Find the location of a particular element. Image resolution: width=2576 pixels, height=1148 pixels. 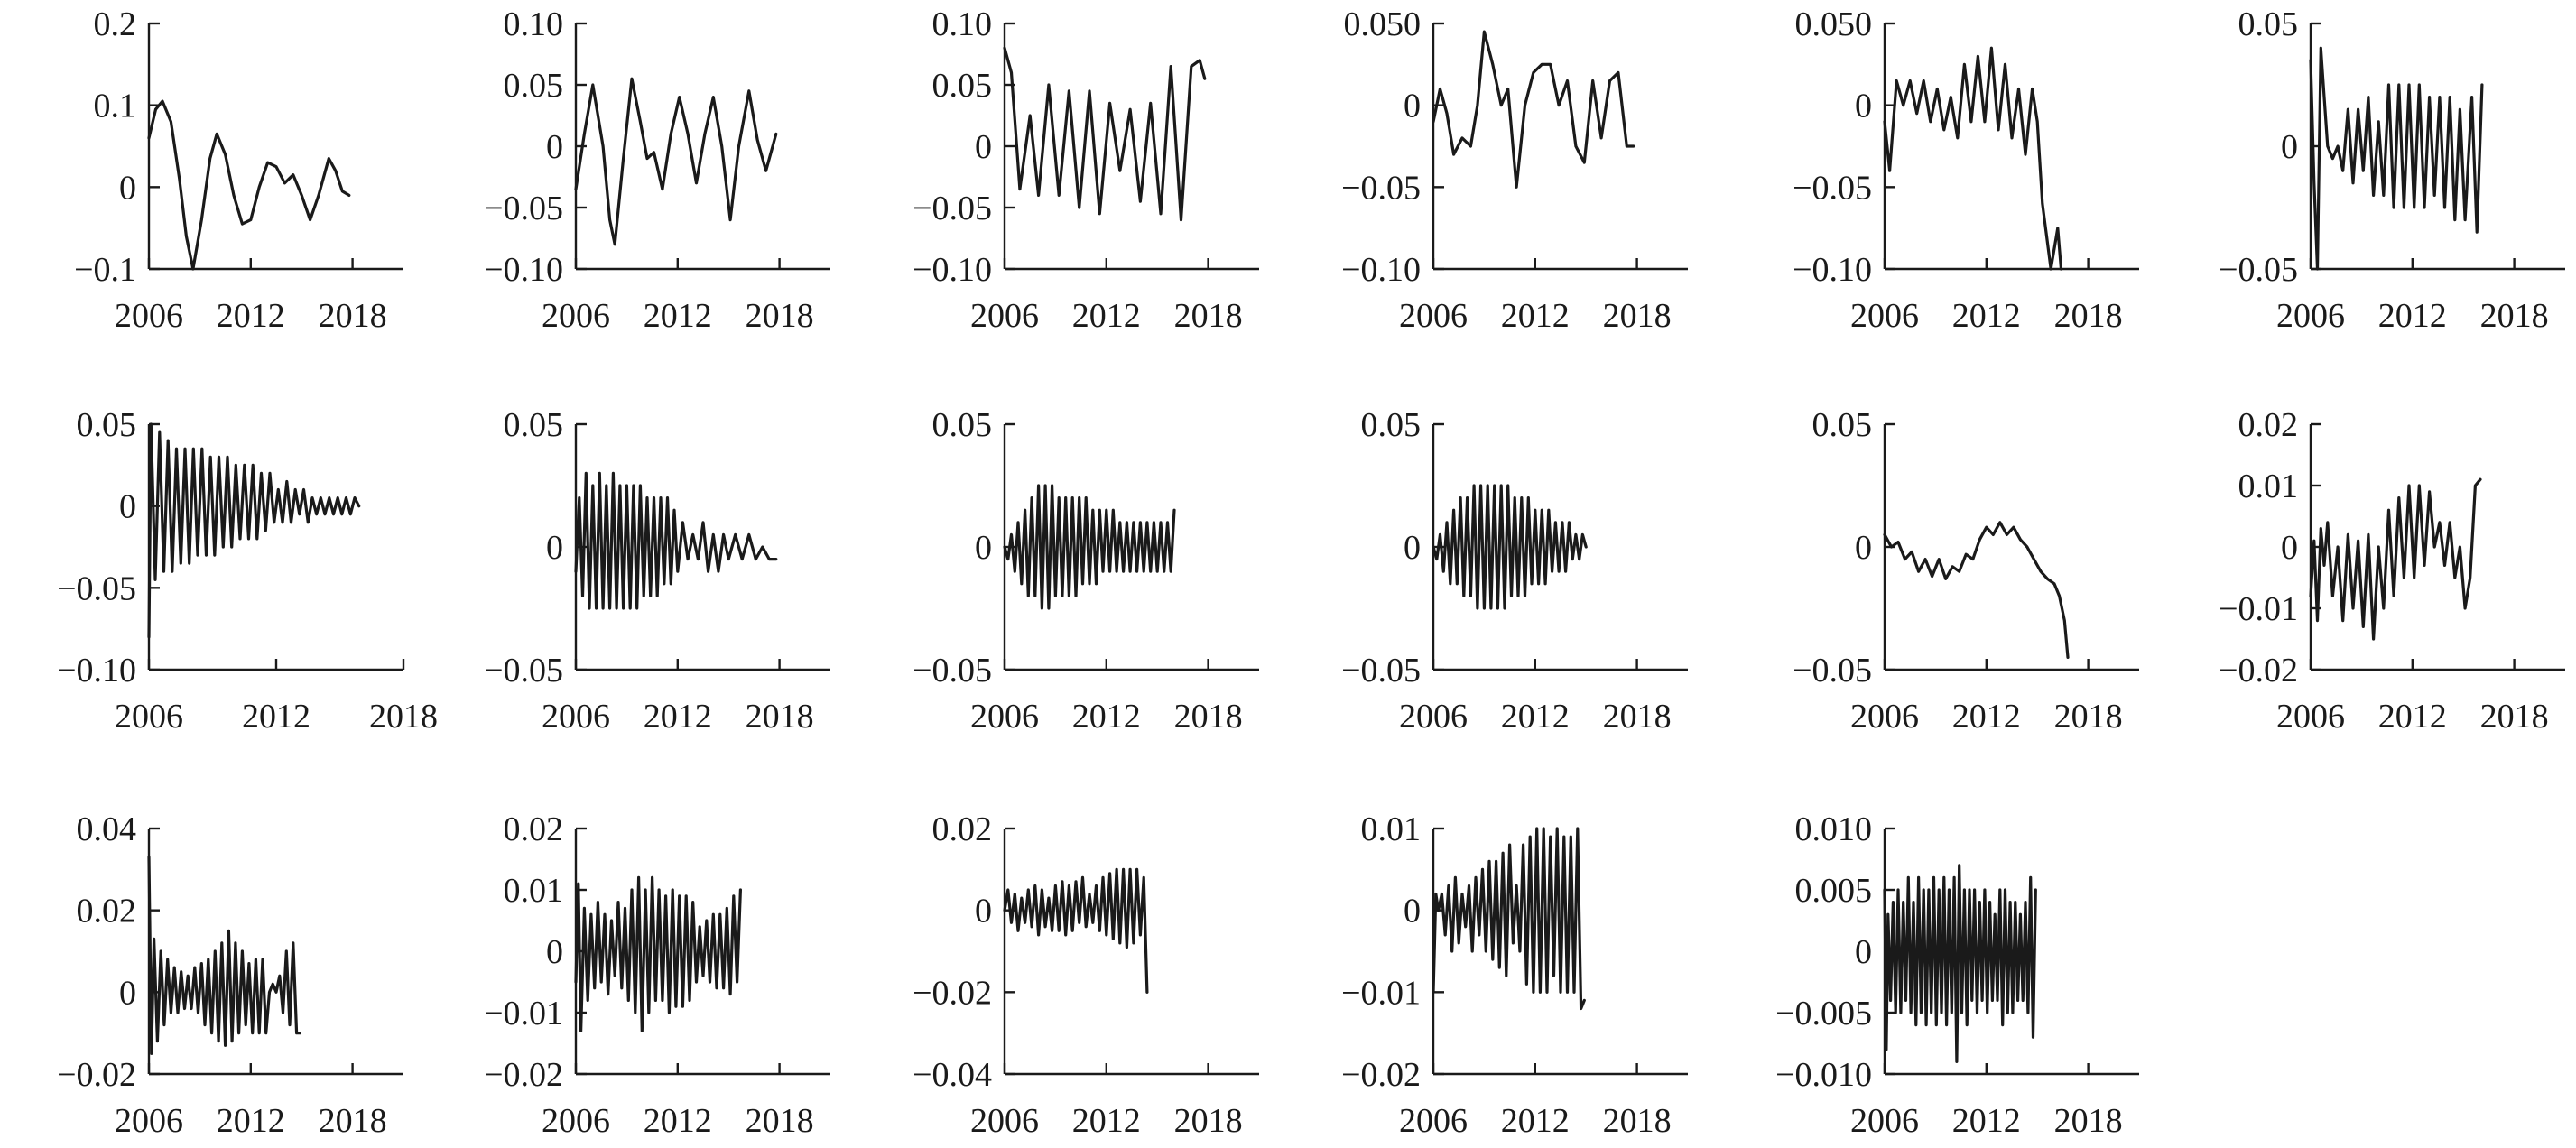

subplot-14: −0.02 −0.01 0 0.01 0.02 2006 2012 2018 is located at coordinates (657, 975).